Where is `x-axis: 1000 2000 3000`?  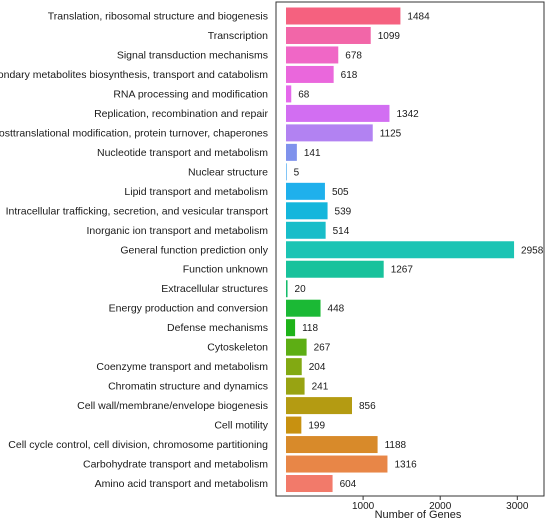 x-axis: 1000 2000 3000 is located at coordinates (440, 504).